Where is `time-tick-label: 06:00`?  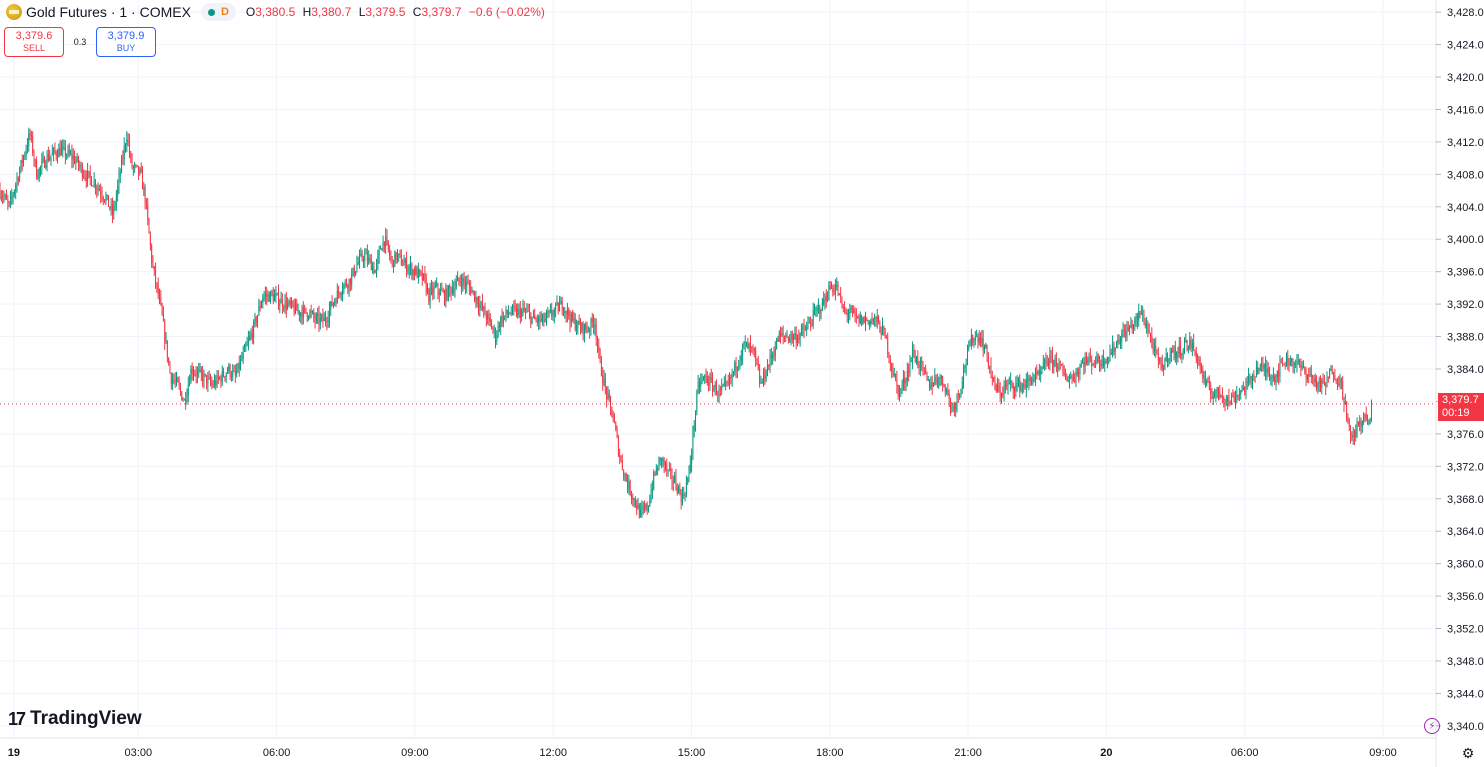
time-tick-label: 06:00 is located at coordinates (277, 753).